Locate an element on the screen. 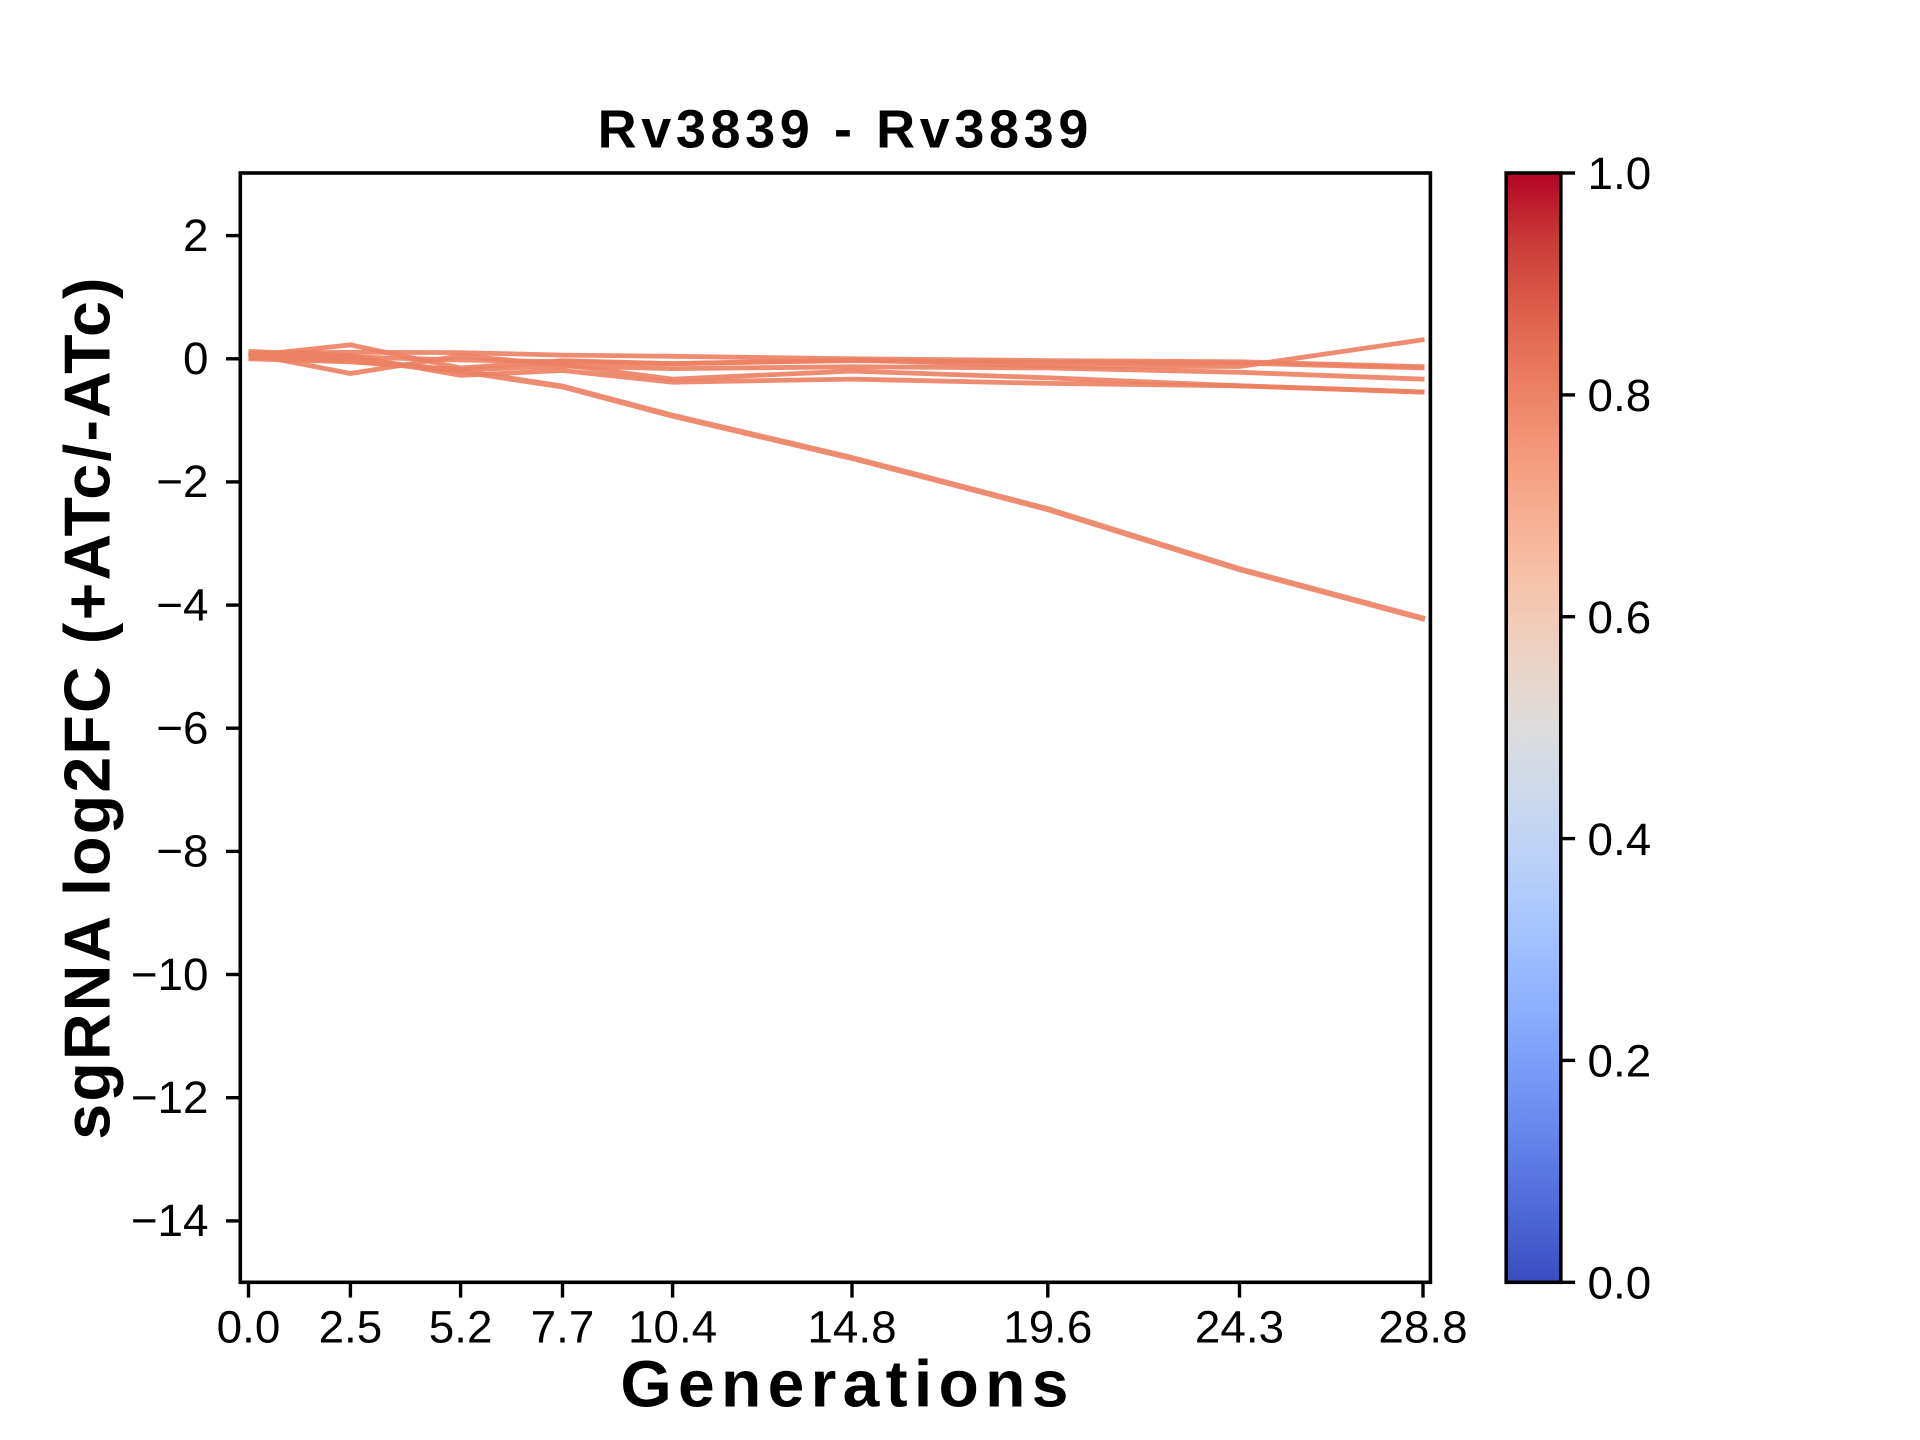  svg-text: 0.2 is located at coordinates (1620, 1061).